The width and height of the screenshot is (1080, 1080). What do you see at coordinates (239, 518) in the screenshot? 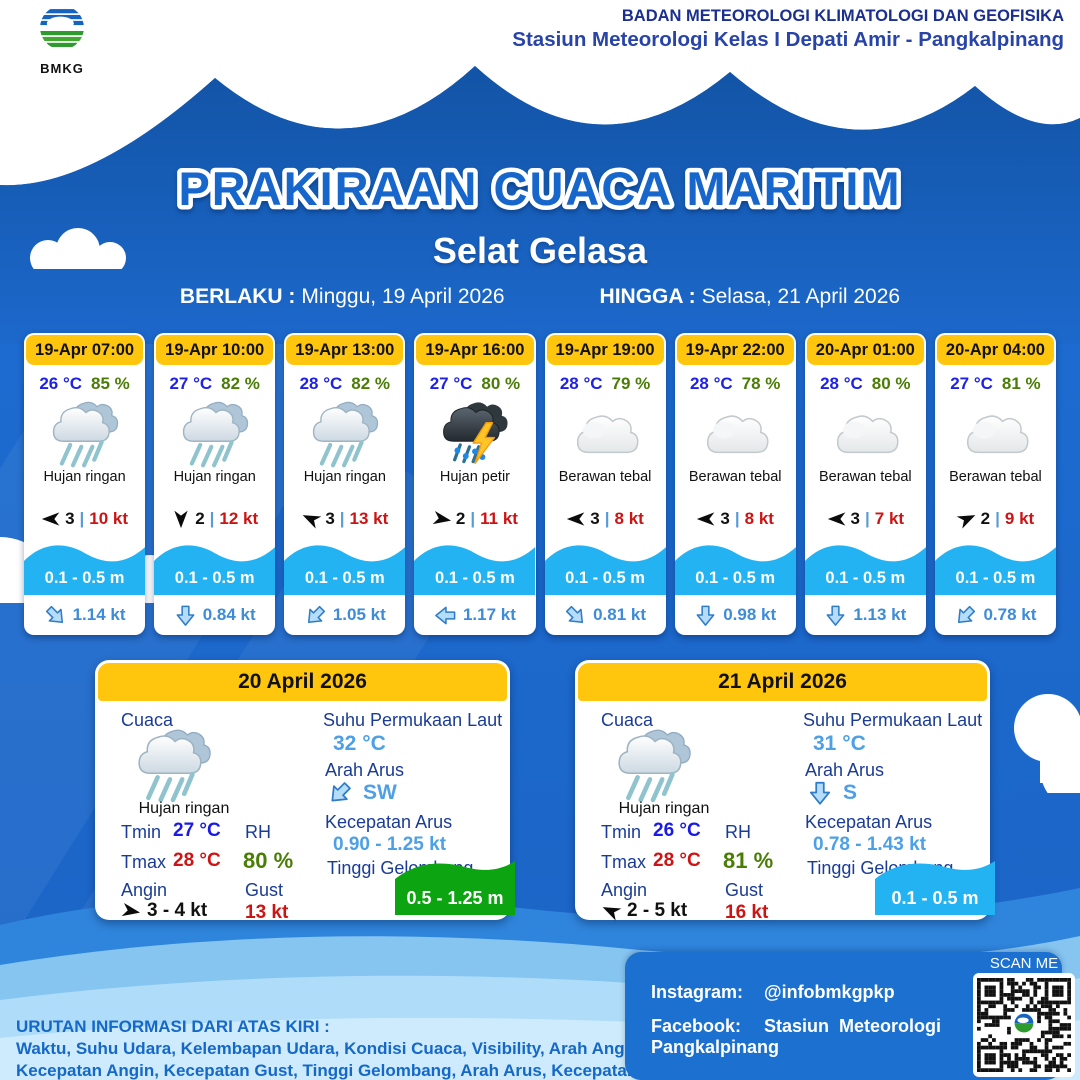
I see `wind-speed: 12 kt` at bounding box center [239, 518].